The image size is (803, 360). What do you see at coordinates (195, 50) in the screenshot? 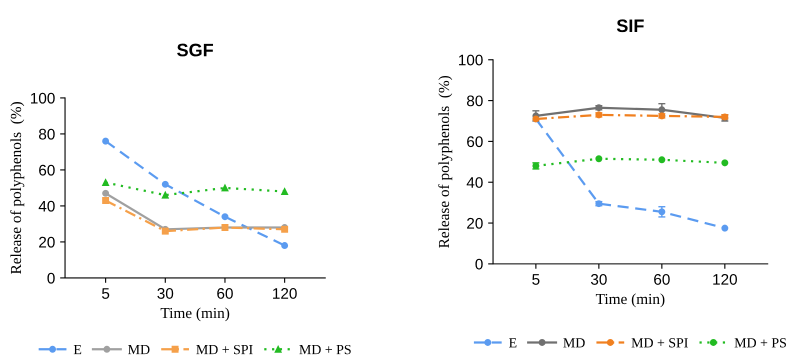
I see `chart-title: SGF` at bounding box center [195, 50].